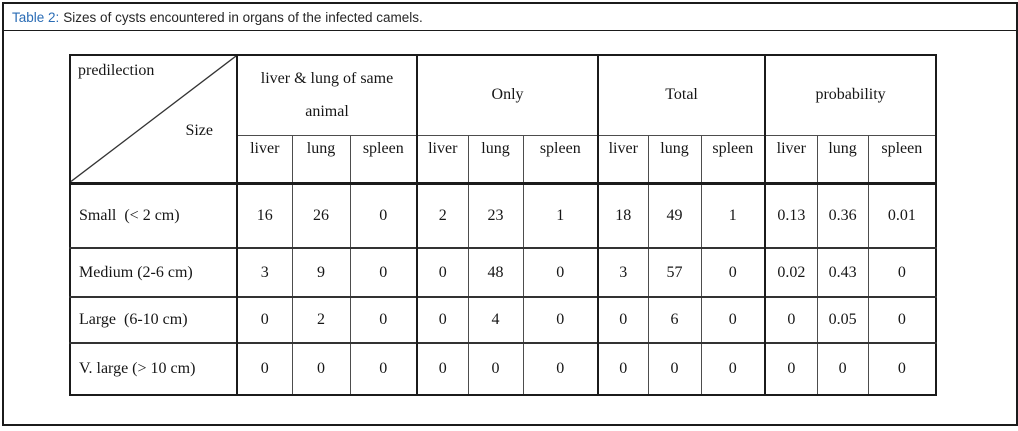 Image resolution: width=1018 pixels, height=431 pixels. Describe the element at coordinates (842, 272) in the screenshot. I see `table-cell: 0.43` at that location.